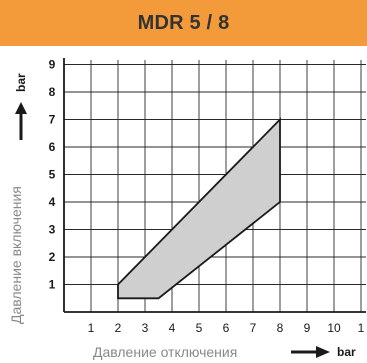 The width and height of the screenshot is (367, 363). What do you see at coordinates (52, 202) in the screenshot?
I see `y-tick-label: 4` at bounding box center [52, 202].